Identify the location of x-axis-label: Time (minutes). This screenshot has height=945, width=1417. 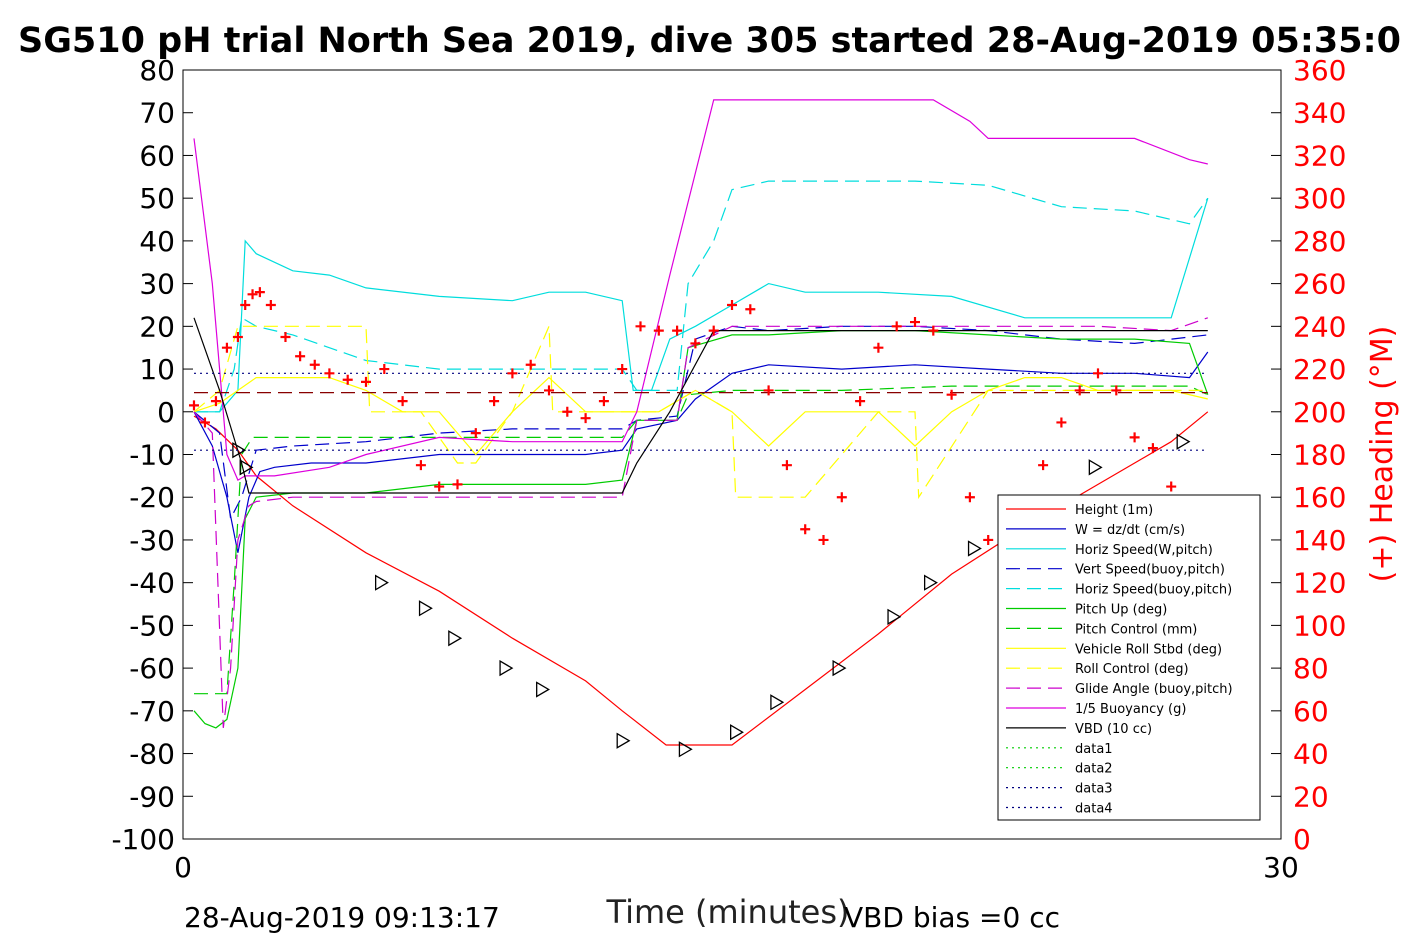
(728, 912).